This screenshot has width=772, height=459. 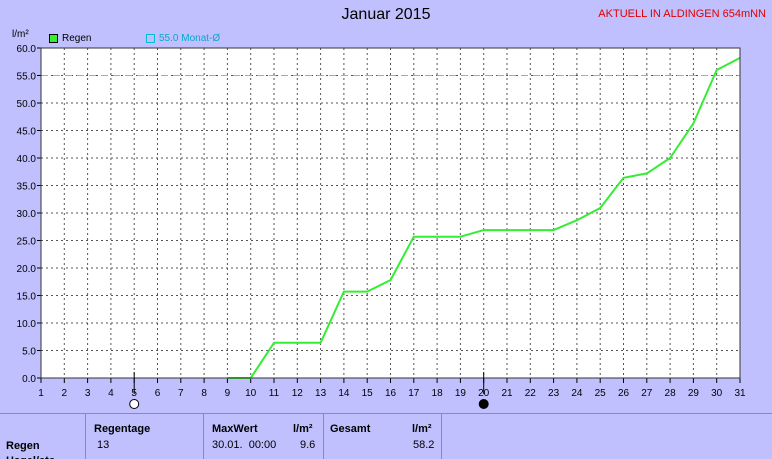 What do you see at coordinates (303, 429) in the screenshot?
I see `maxwert-unit: l/m²` at bounding box center [303, 429].